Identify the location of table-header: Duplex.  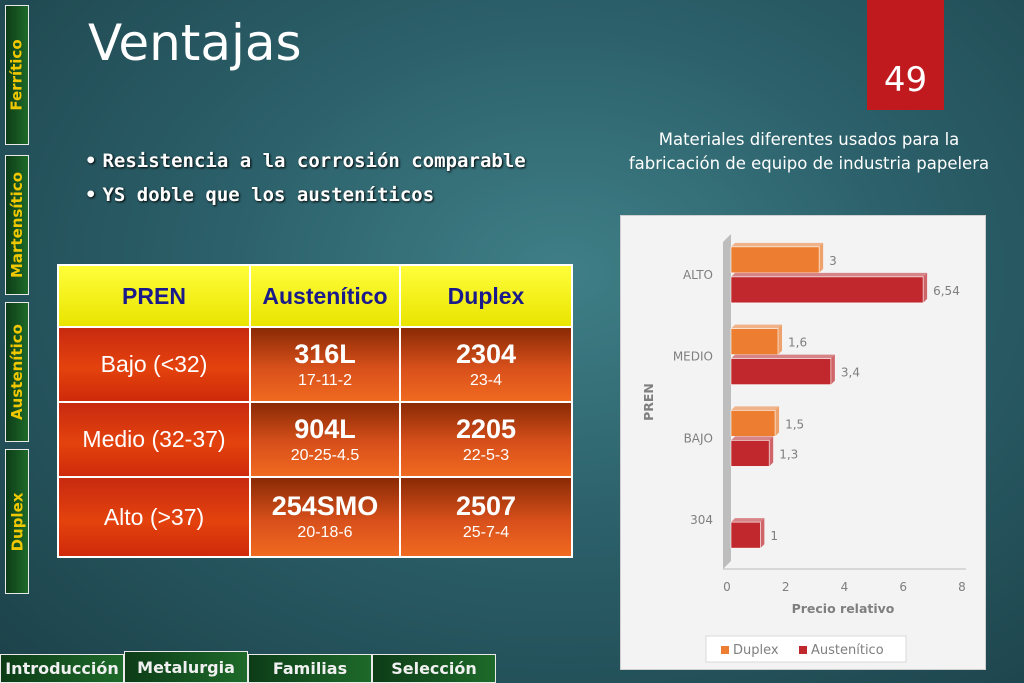
(486, 296).